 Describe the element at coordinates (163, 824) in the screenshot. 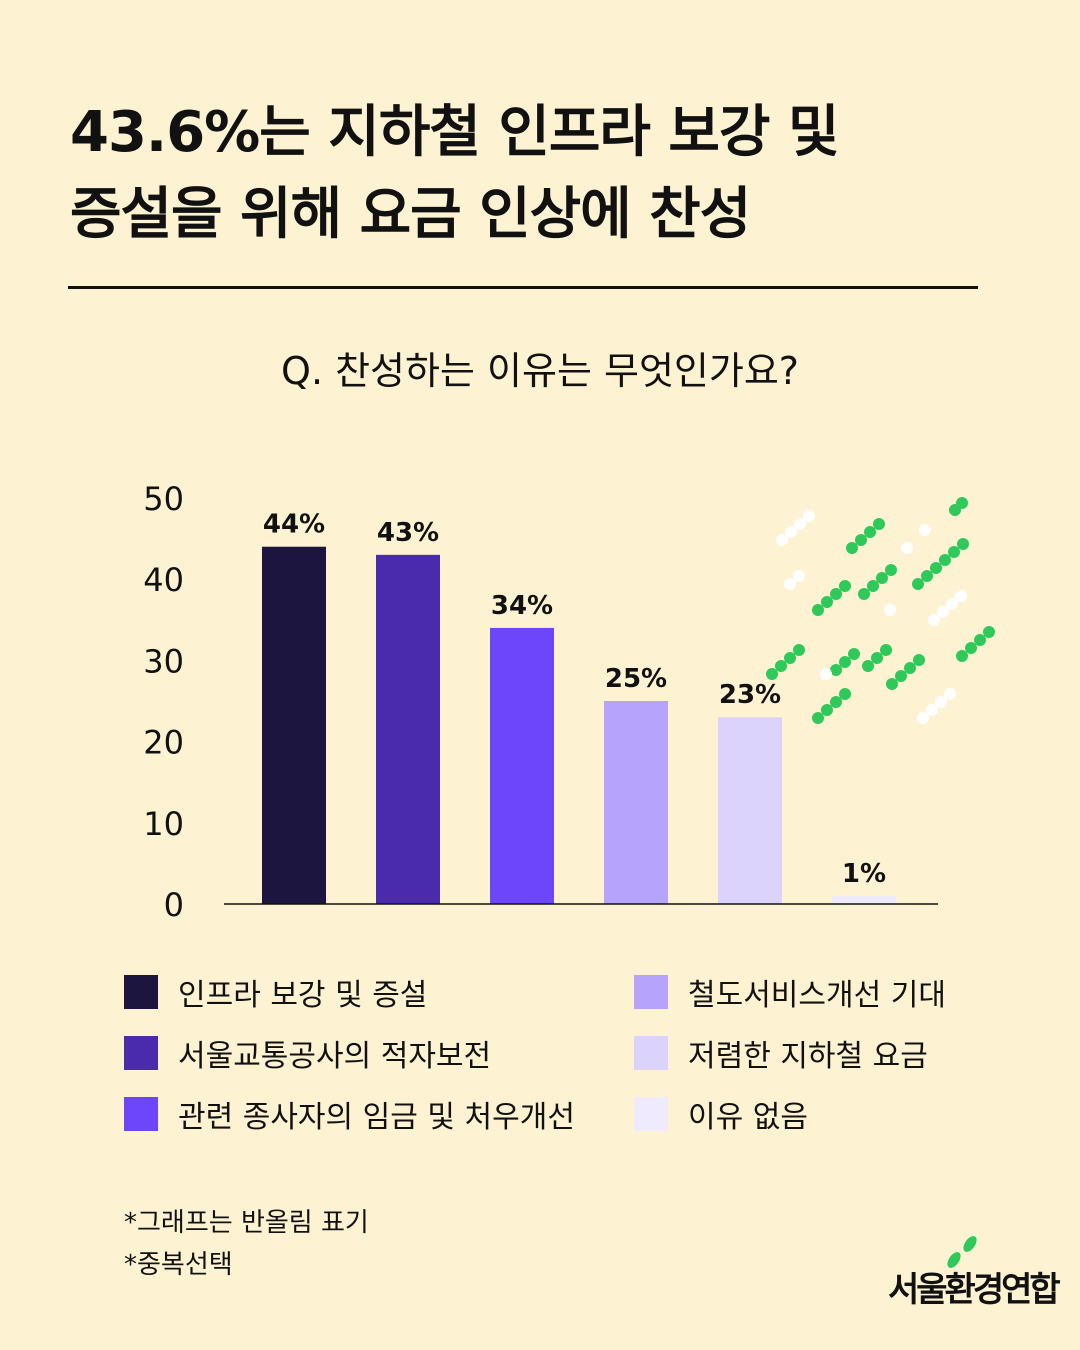

I see `y-tick-label: 10` at that location.